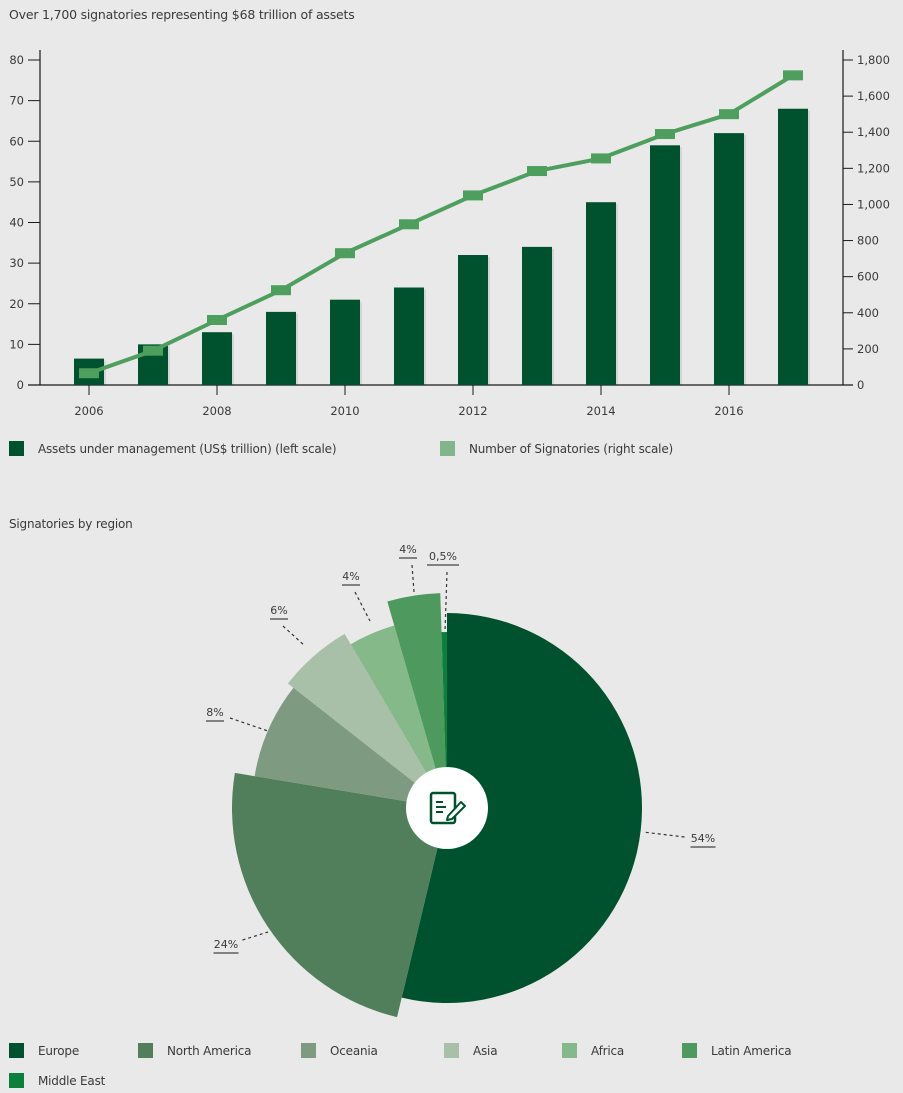  I want to click on bar-2015, so click(665, 265).